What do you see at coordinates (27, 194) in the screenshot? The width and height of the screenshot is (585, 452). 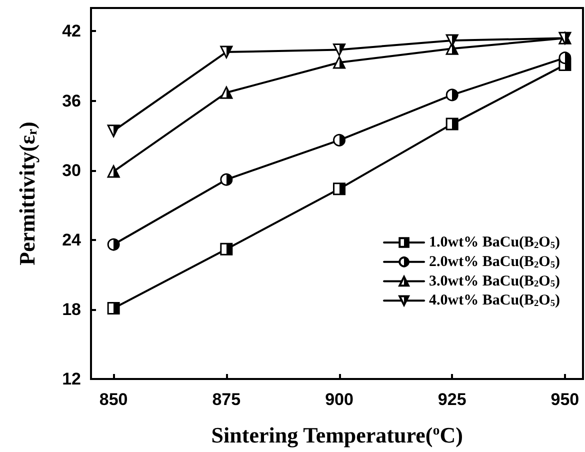 I see `y-axis-title: Permittivity(εr)` at bounding box center [27, 194].